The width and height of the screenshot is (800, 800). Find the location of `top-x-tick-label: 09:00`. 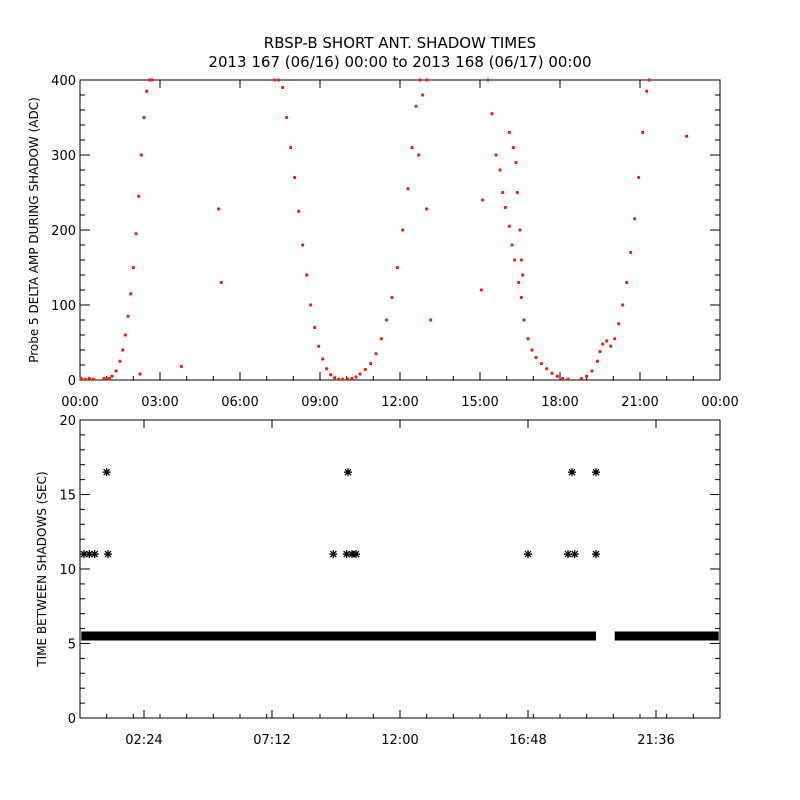

top-x-tick-label: 09:00 is located at coordinates (319, 402).